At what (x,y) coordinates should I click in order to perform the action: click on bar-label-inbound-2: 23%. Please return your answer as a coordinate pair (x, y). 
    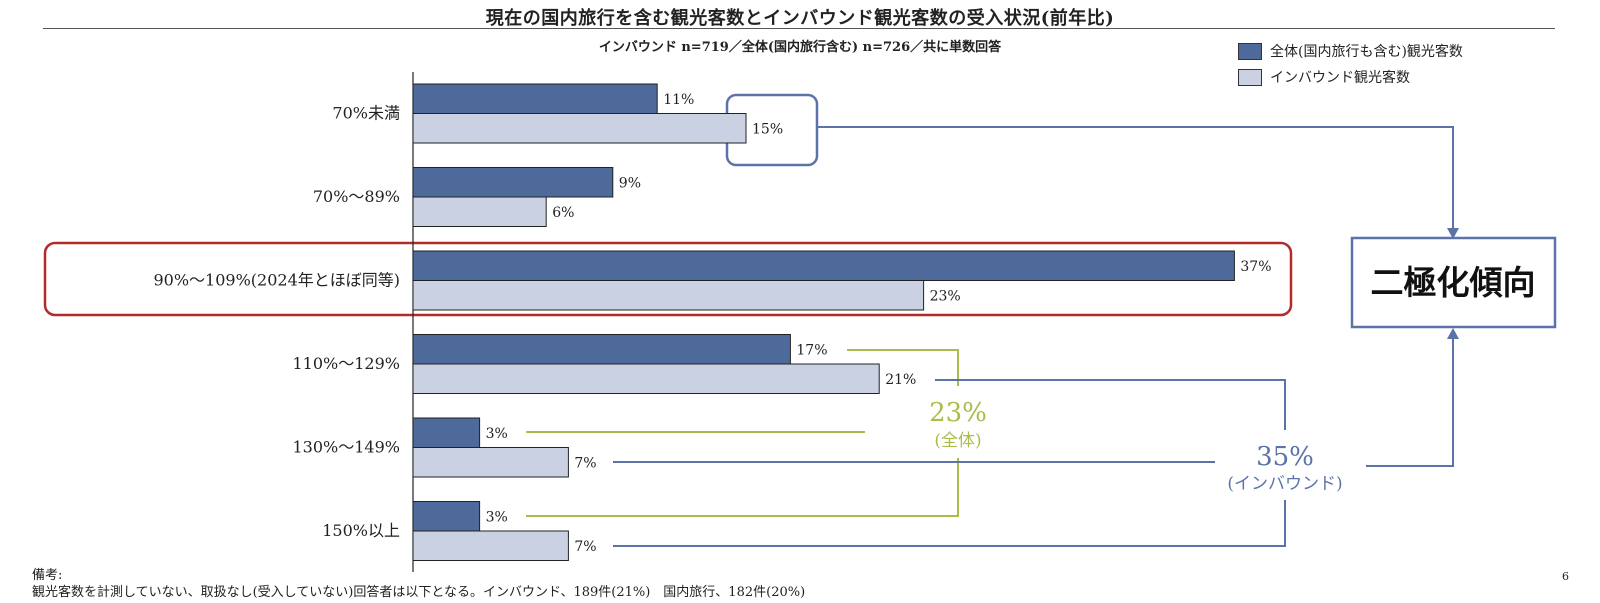
    Looking at the image, I should click on (945, 296).